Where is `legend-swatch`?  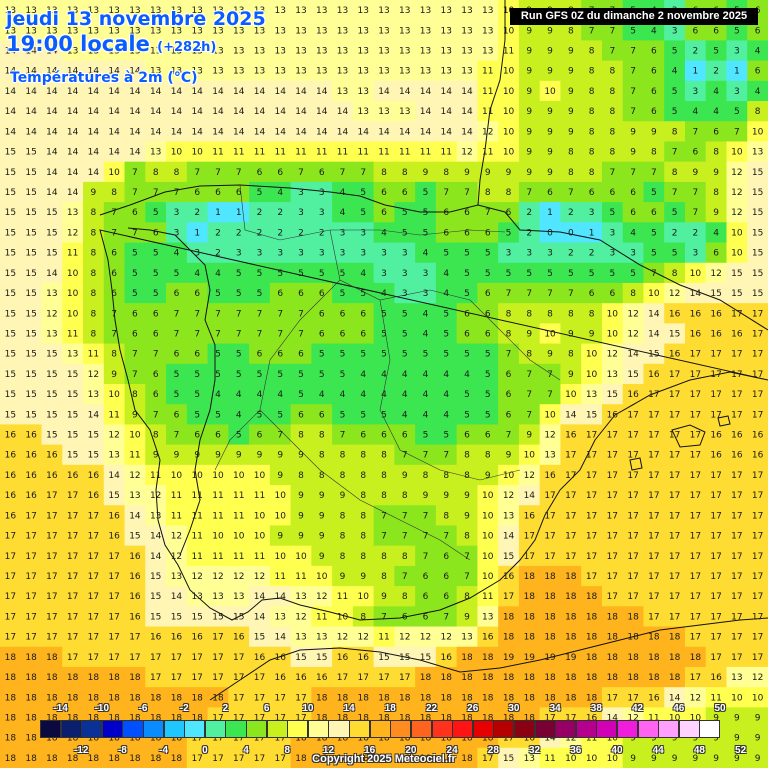
legend-swatch is located at coordinates (607, 729).